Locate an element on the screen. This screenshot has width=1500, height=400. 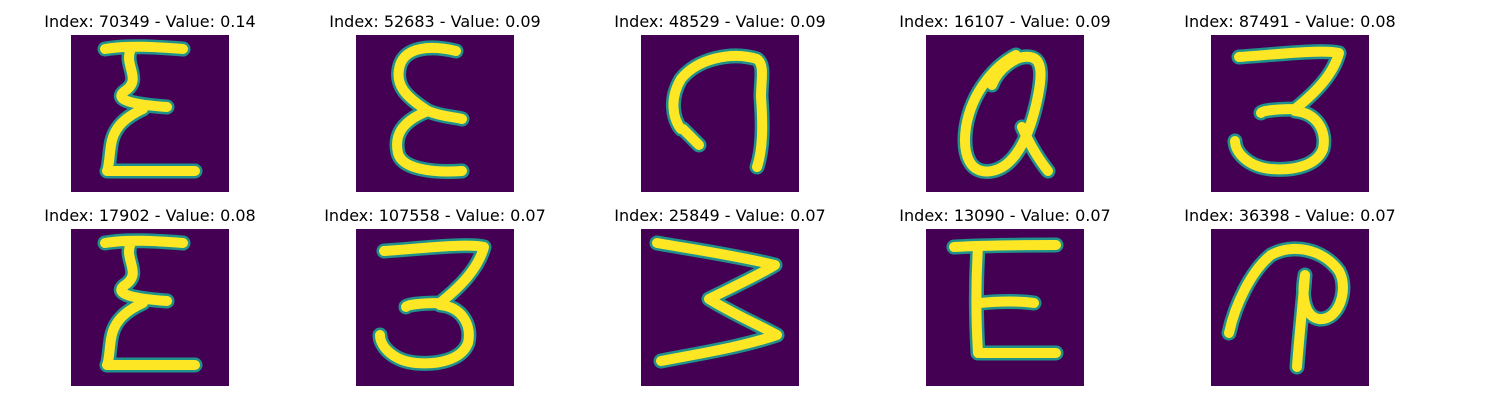
image-panel: Index: 87491 - Value: 0.08 is located at coordinates (1290, 100).